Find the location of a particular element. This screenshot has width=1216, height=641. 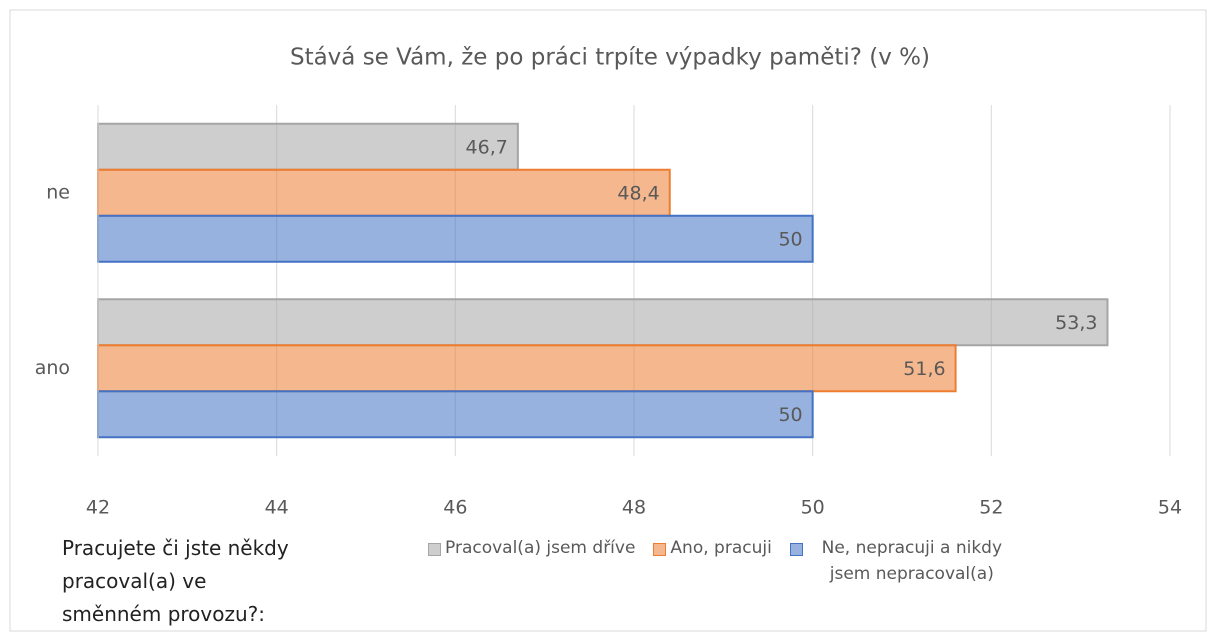

legend-item: Ne, nepracuji a nikdy jsem nepracoval(a) is located at coordinates (903, 562).